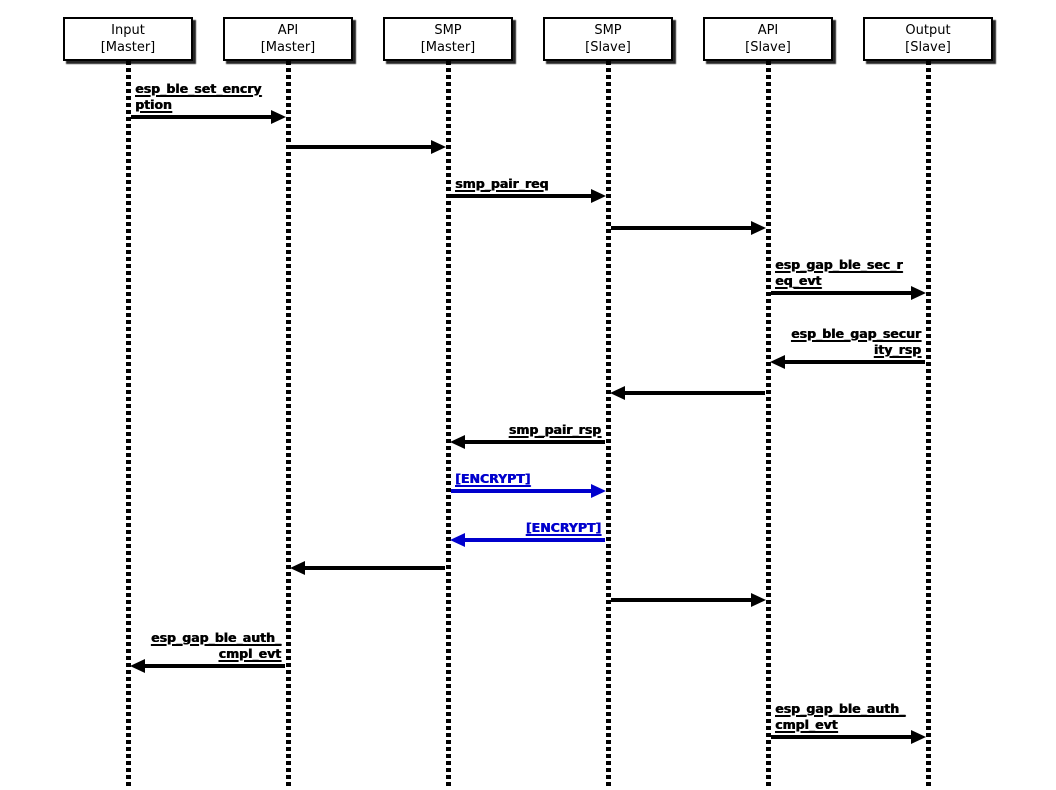  What do you see at coordinates (288, 39) in the screenshot?
I see `actor-box-api-master: API [Master]` at bounding box center [288, 39].